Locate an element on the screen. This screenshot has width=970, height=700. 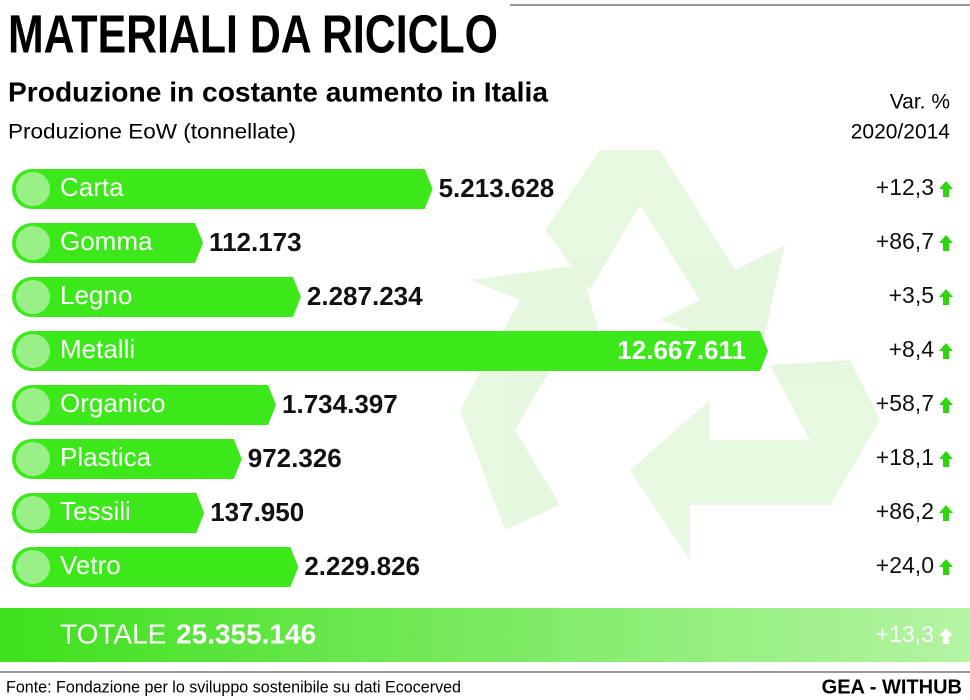
value-label: 972.326 is located at coordinates (295, 458).